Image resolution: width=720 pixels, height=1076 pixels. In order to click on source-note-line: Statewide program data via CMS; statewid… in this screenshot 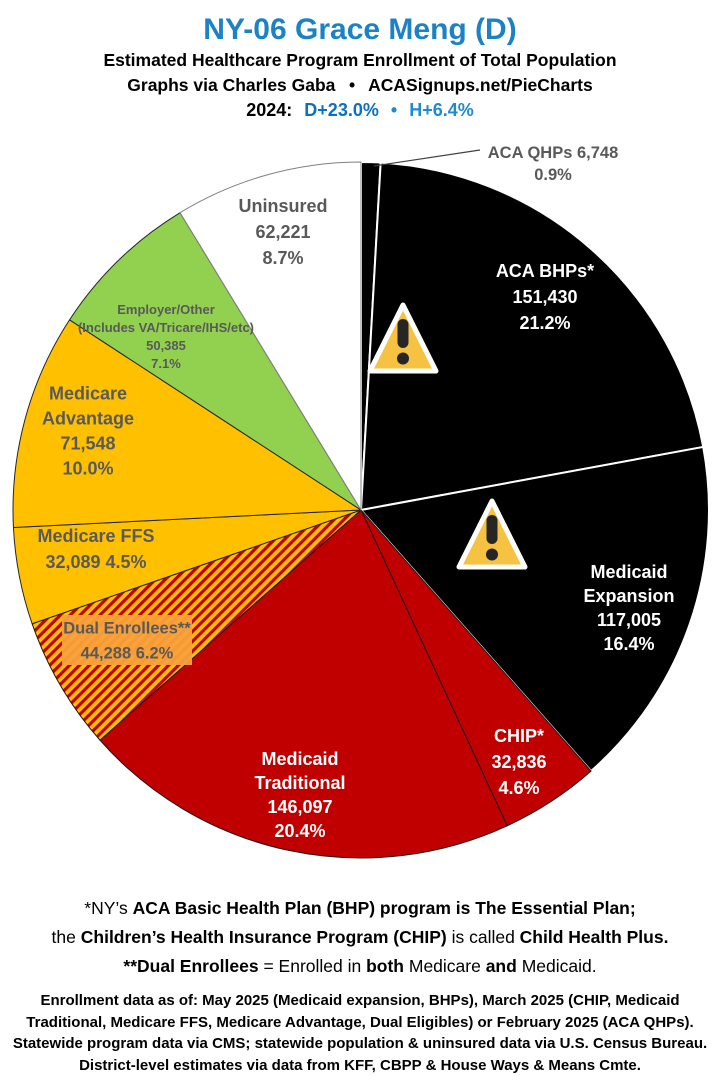, I will do `click(360, 1044)`.